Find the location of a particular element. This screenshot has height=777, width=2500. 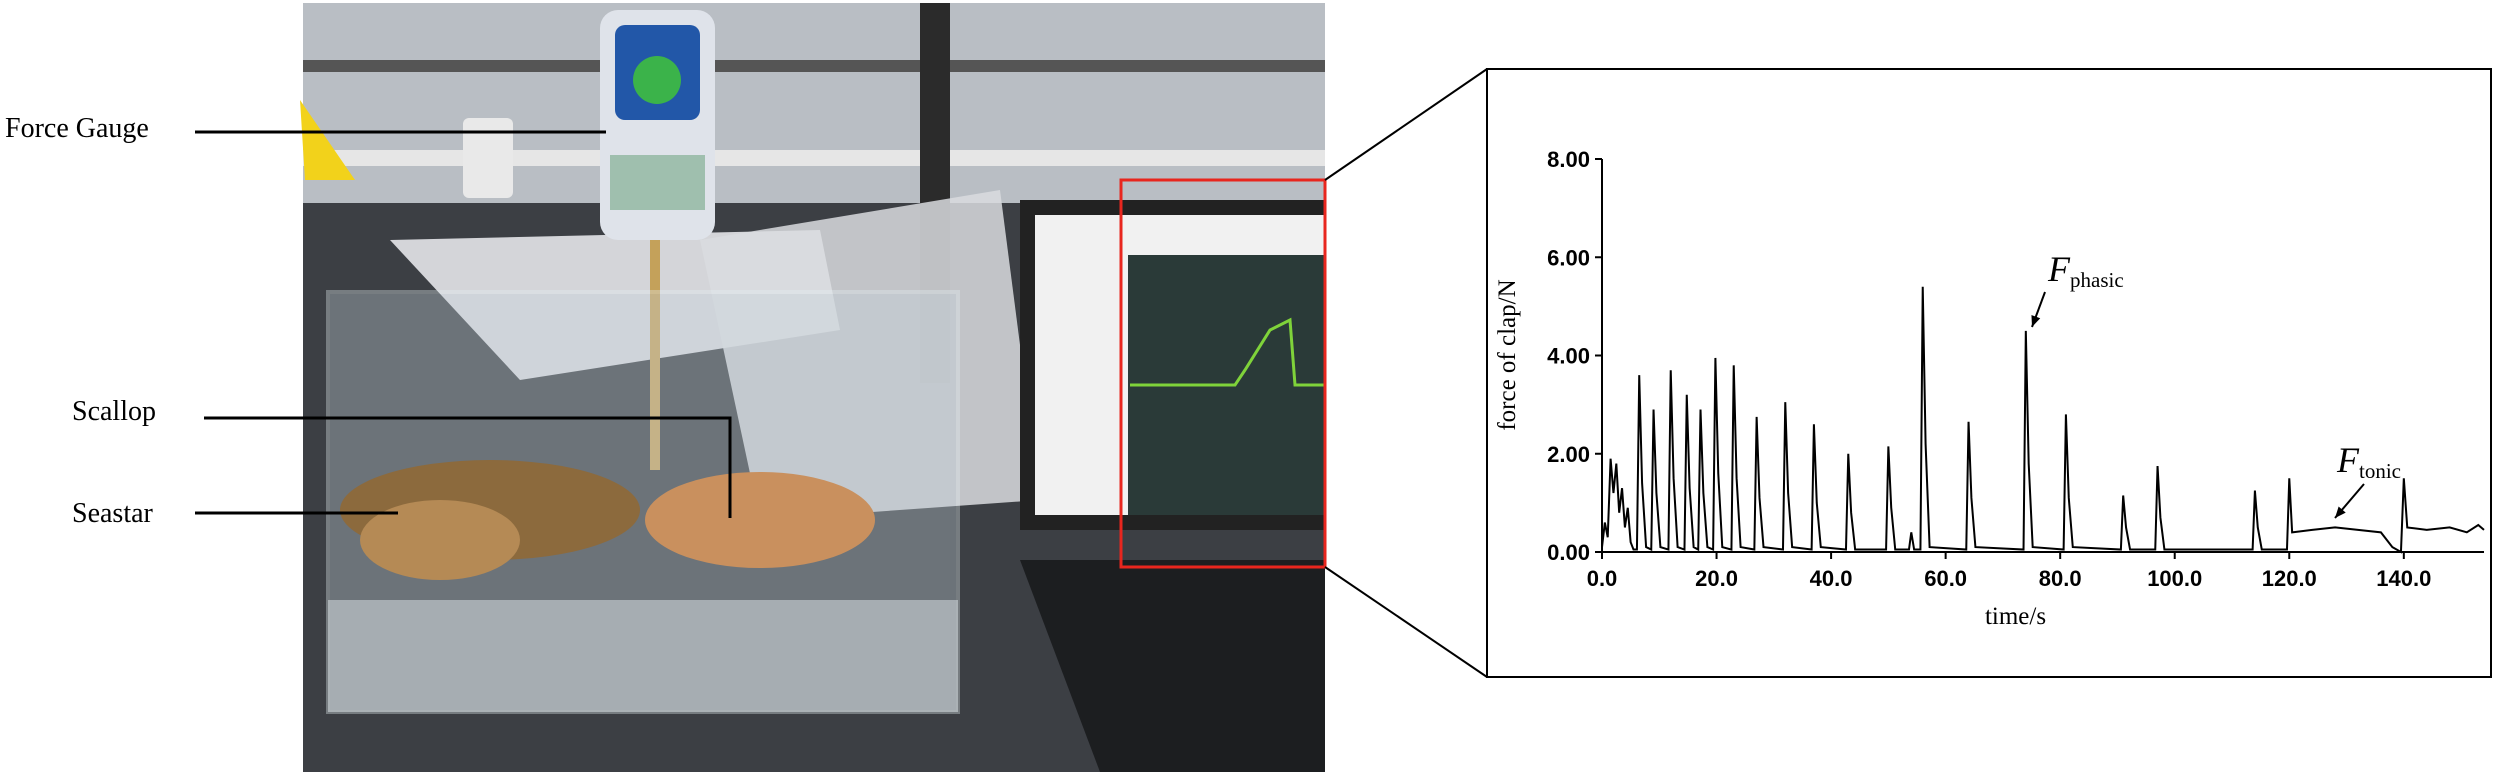

label: Force Gauge is located at coordinates (77, 128).